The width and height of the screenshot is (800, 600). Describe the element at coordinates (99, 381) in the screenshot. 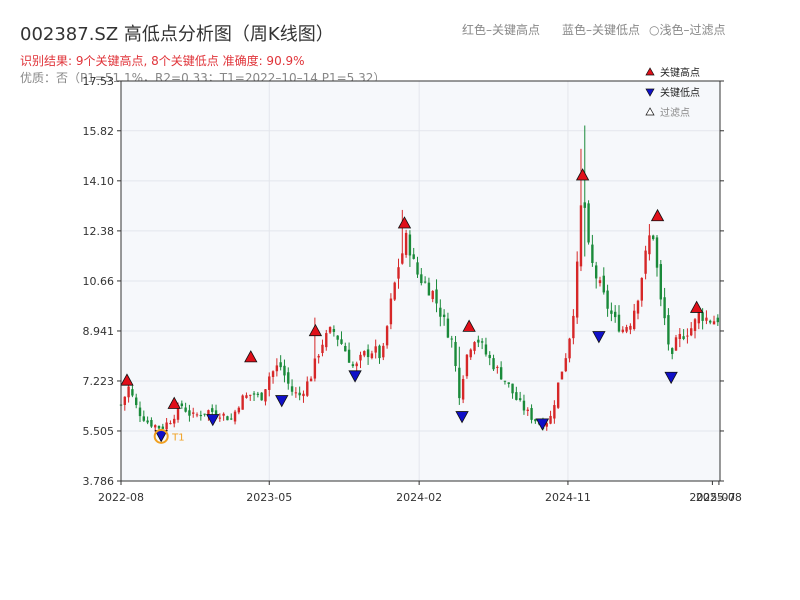

I see `y-tick-label: 7.223` at that location.